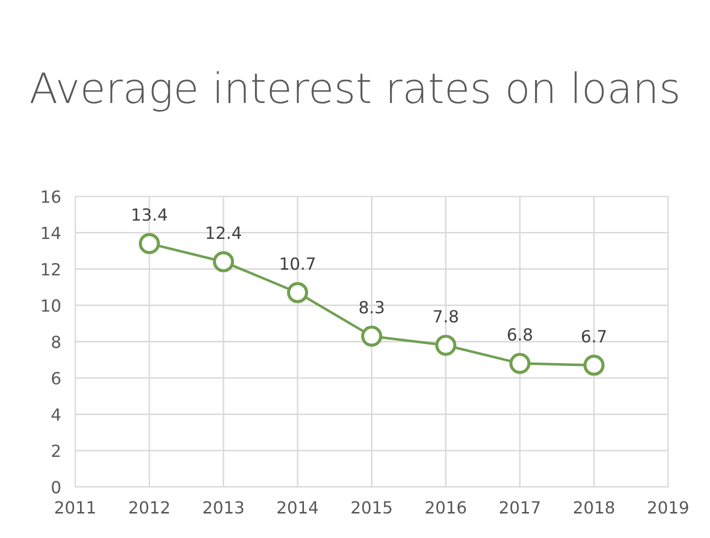  What do you see at coordinates (354, 91) in the screenshot?
I see `chart-title: Average interest rates on loans` at bounding box center [354, 91].